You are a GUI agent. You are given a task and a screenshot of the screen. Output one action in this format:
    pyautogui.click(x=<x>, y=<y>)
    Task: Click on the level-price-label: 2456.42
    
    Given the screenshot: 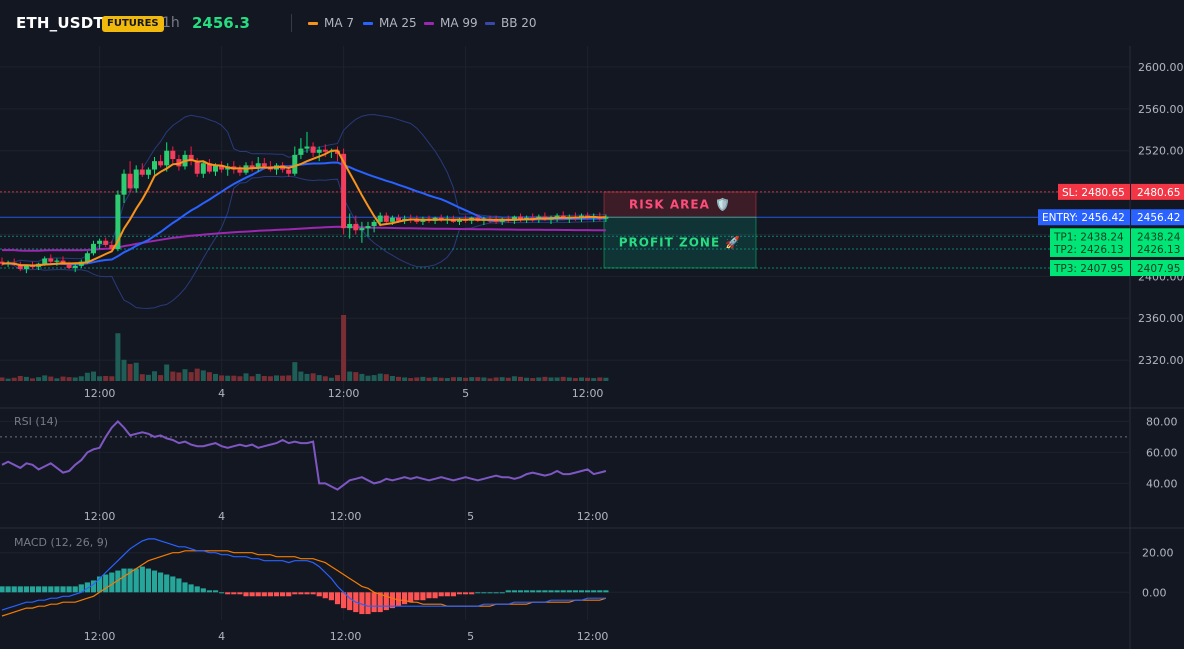 What is the action you would take?
    pyautogui.click(x=1158, y=218)
    